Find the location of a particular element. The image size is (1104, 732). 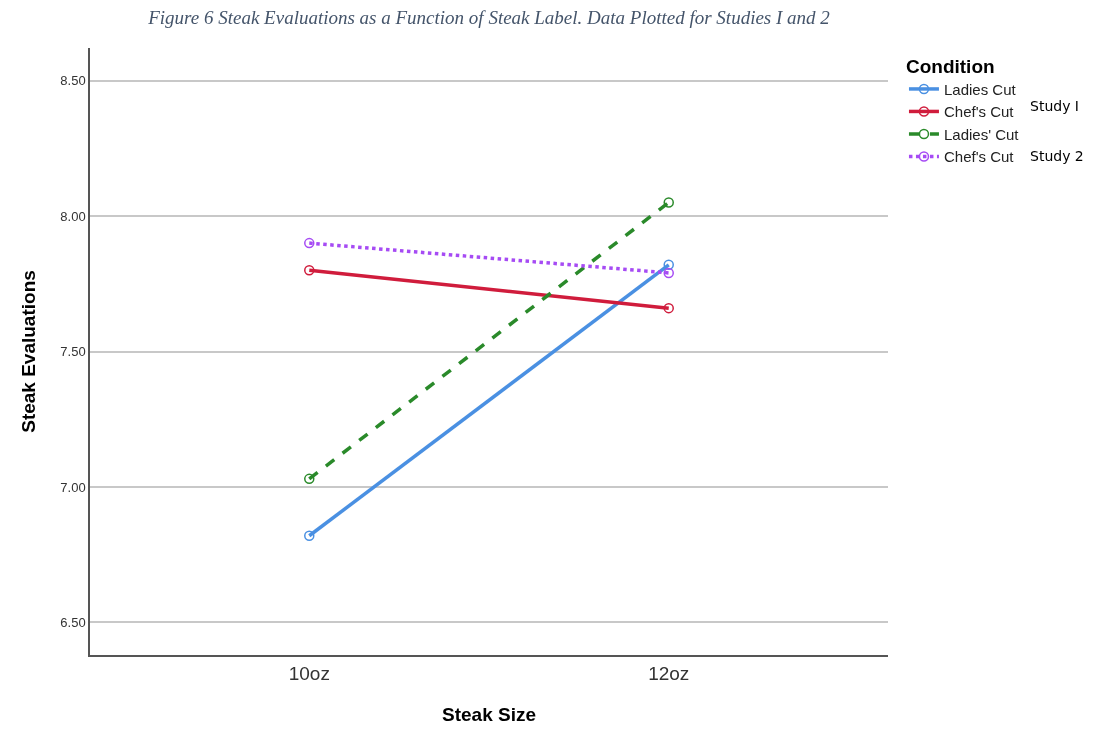

x-axis-title: Steak Size is located at coordinates (489, 714).